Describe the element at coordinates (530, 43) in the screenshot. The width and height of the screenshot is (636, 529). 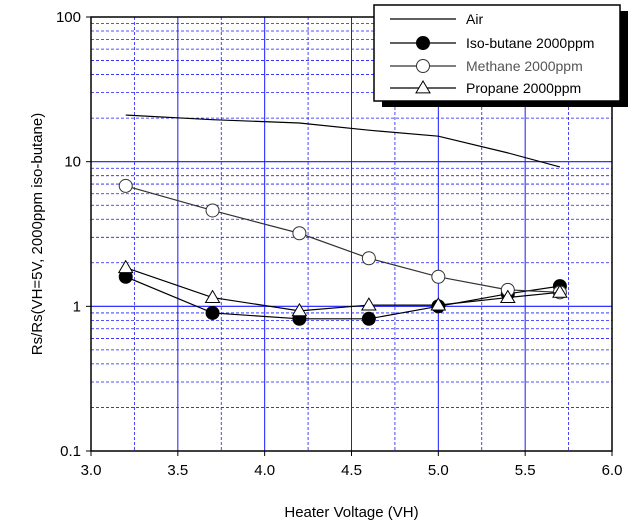
I see `legend-label: Iso-butane 2000ppm` at that location.